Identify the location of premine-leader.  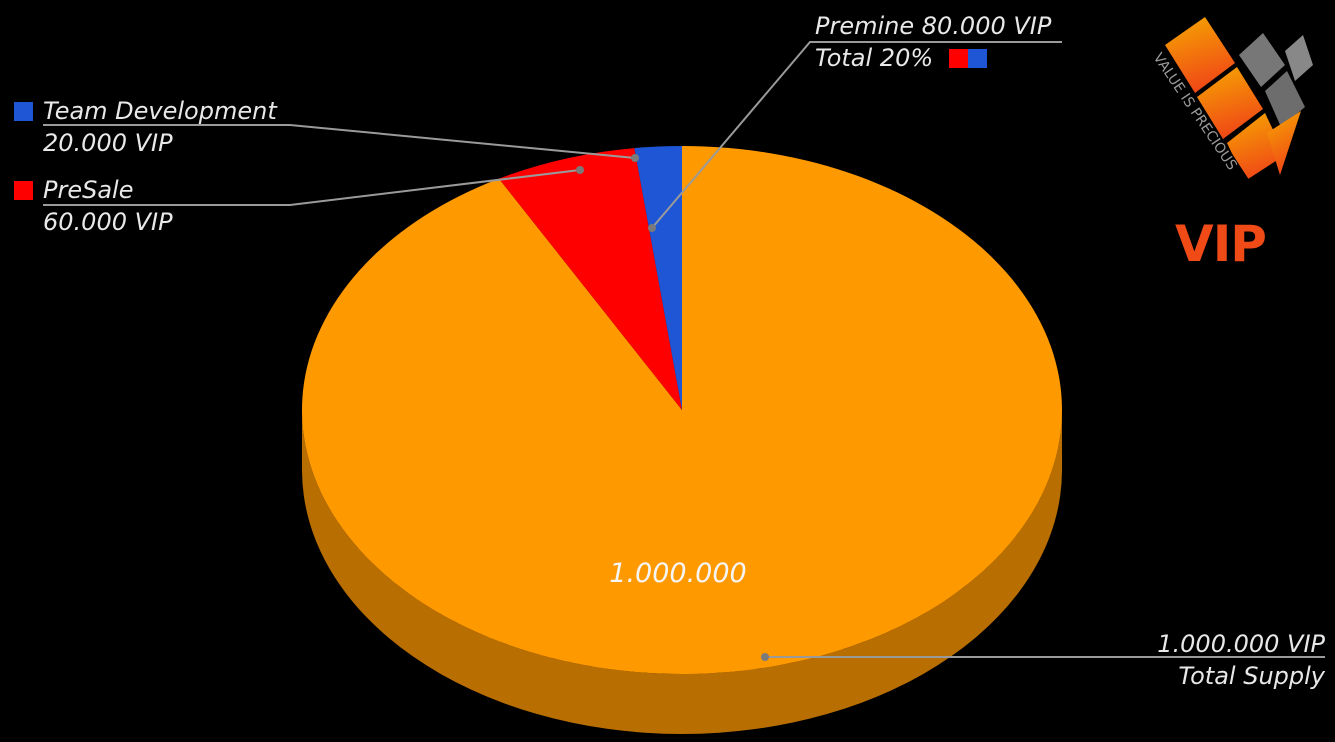
(856, 135).